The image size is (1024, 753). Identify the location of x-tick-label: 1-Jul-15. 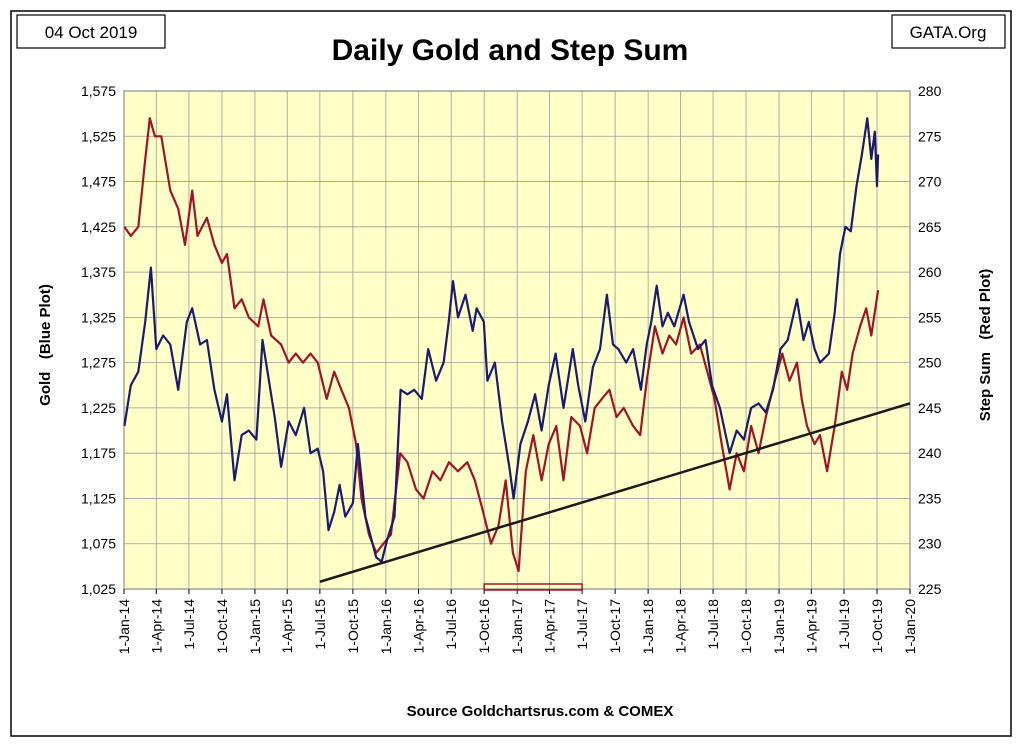
(320, 624).